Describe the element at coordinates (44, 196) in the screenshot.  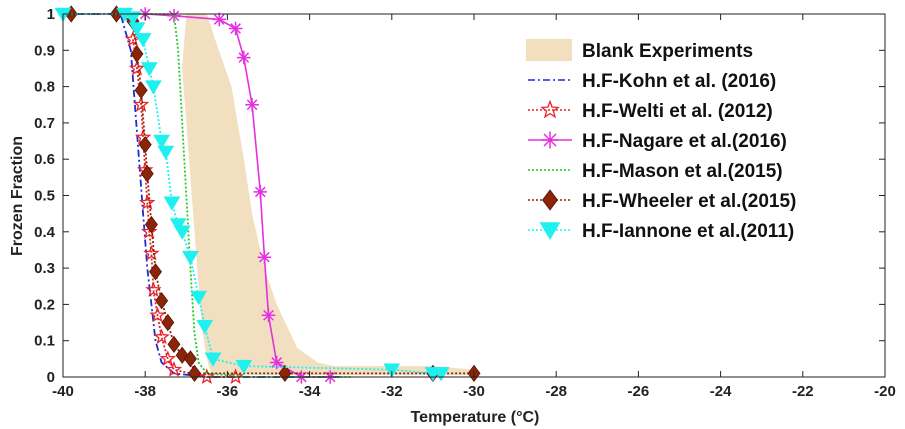
I see `y-tick-label: 0.5` at that location.